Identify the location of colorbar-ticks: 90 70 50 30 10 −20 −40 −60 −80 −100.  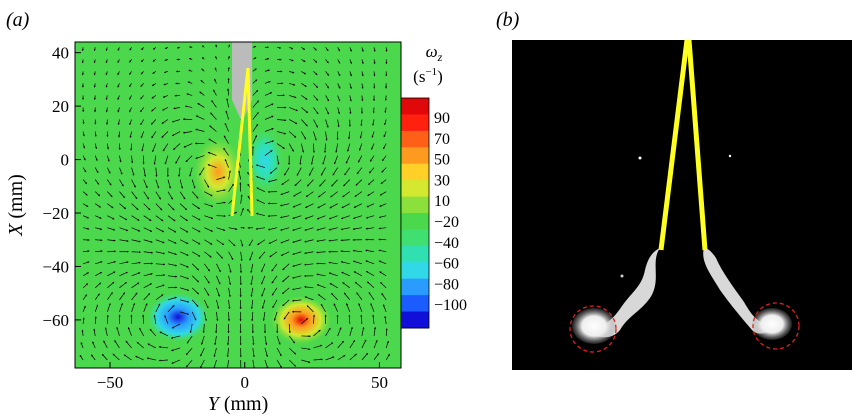
(450, 212).